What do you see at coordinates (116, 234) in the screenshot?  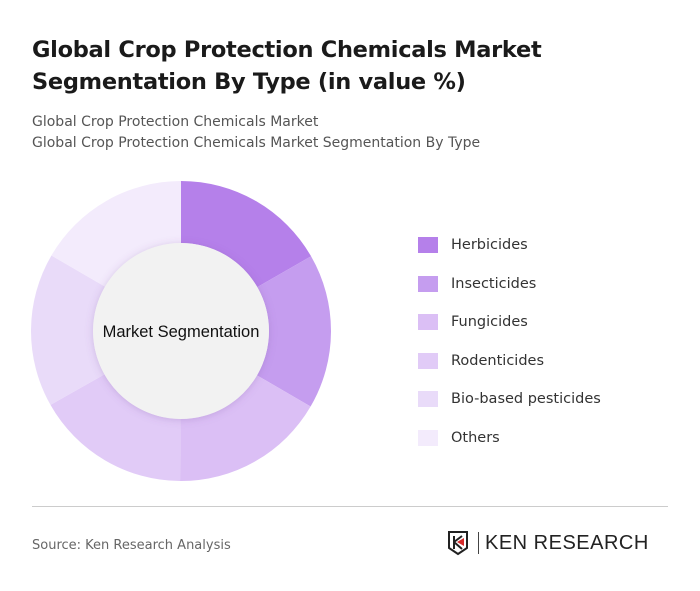 I see `donut-slice-others` at bounding box center [116, 234].